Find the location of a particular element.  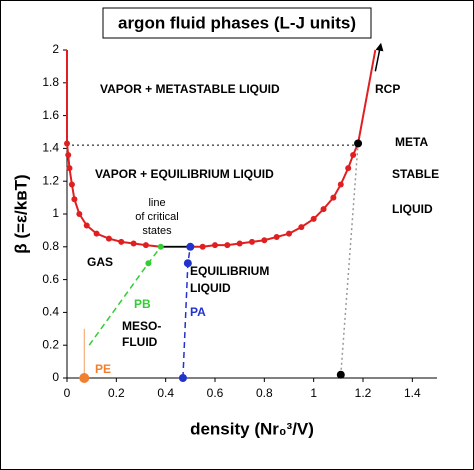

x-tick-label: 1.2 is located at coordinates (363, 393).